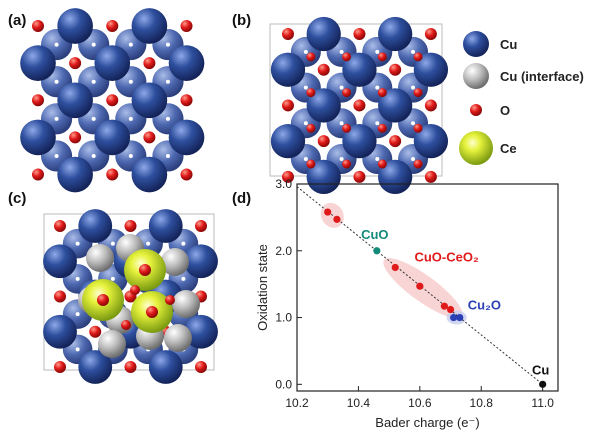 This screenshot has height=438, width=606. Describe the element at coordinates (283, 318) in the screenshot. I see `y-tick-label: 1.0` at that location.